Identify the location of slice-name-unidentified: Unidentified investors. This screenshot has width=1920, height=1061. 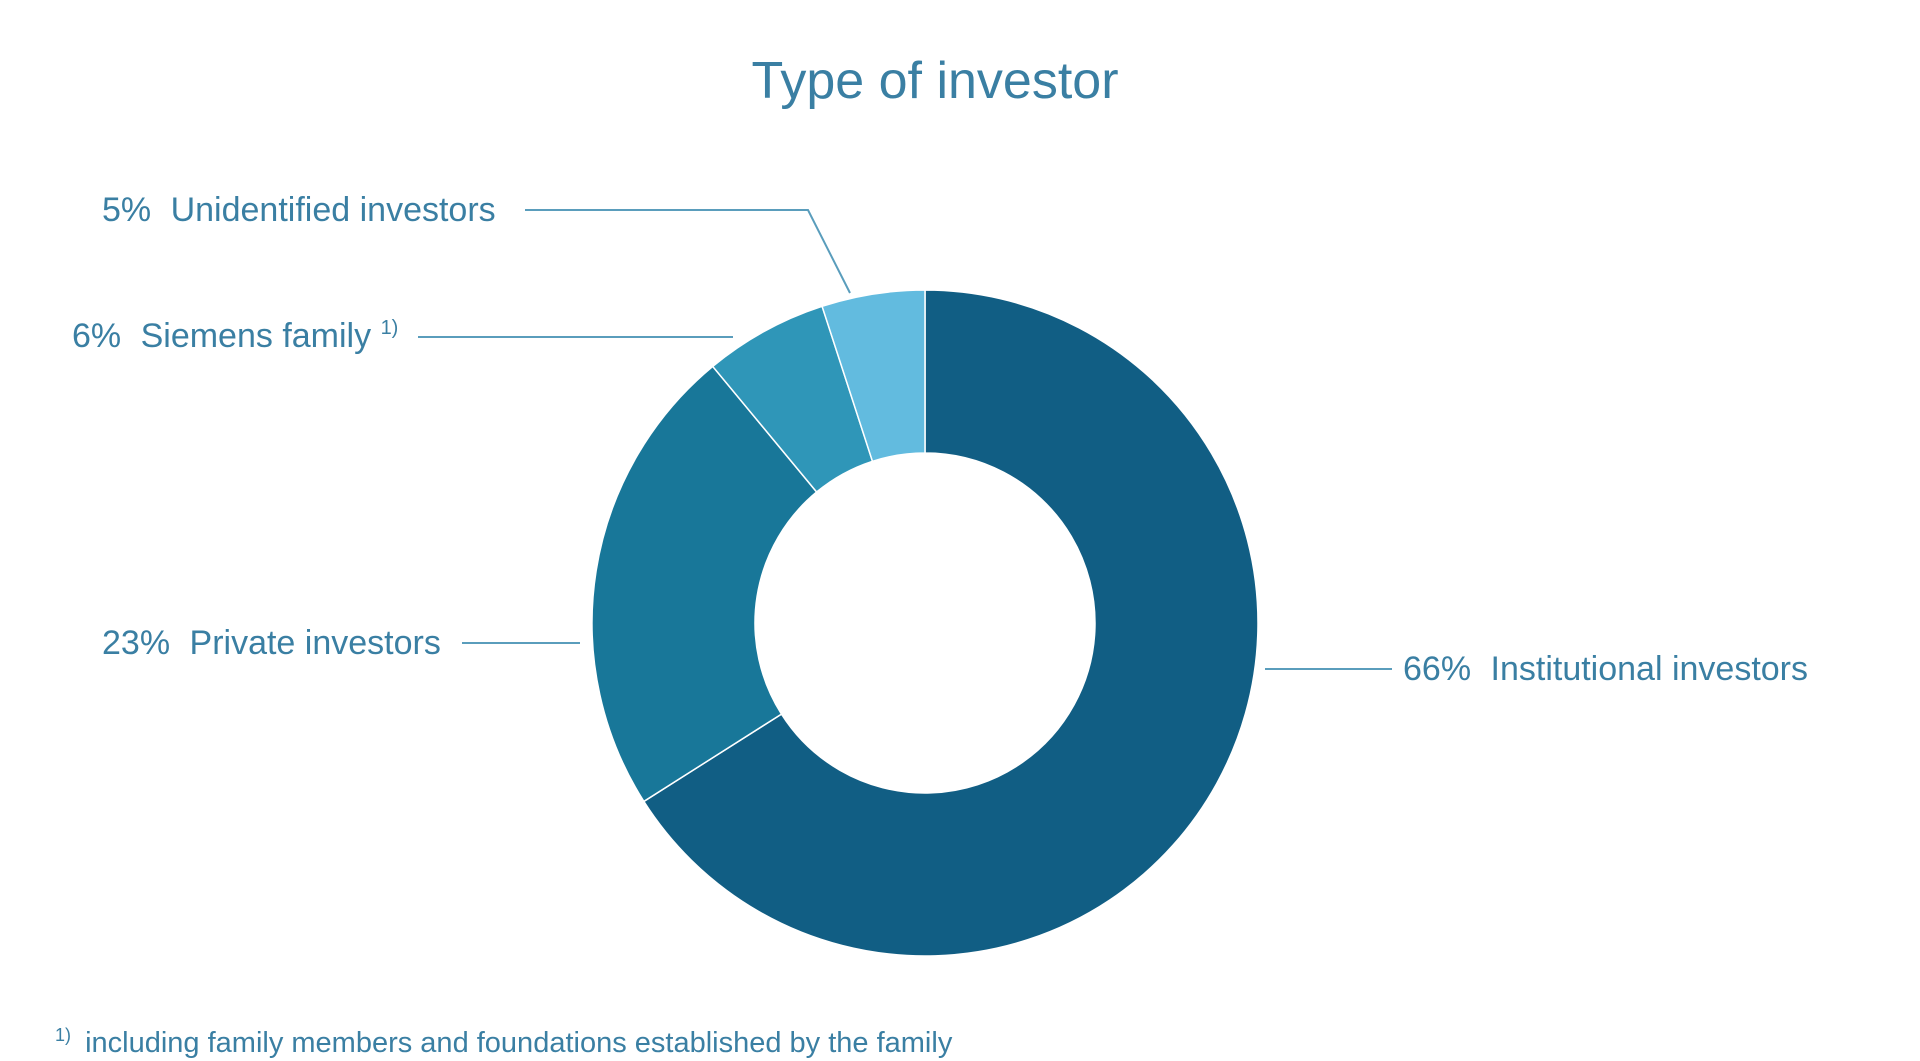
(333, 210).